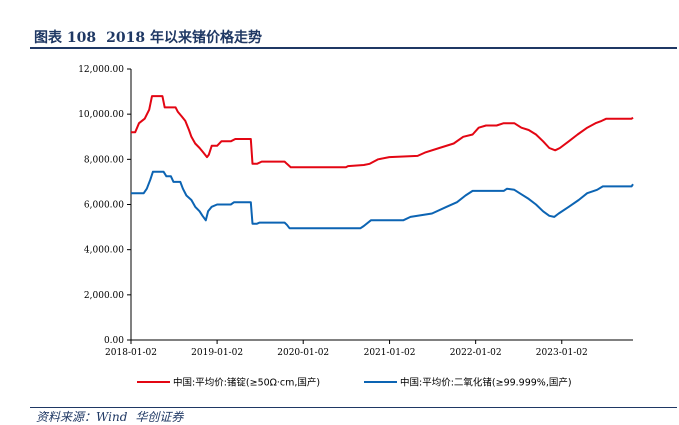 This screenshot has height=425, width=679. I want to click on legend-label-1: 中国:平均价:锗锭(≥50Ω·cm,国产), so click(246, 383).